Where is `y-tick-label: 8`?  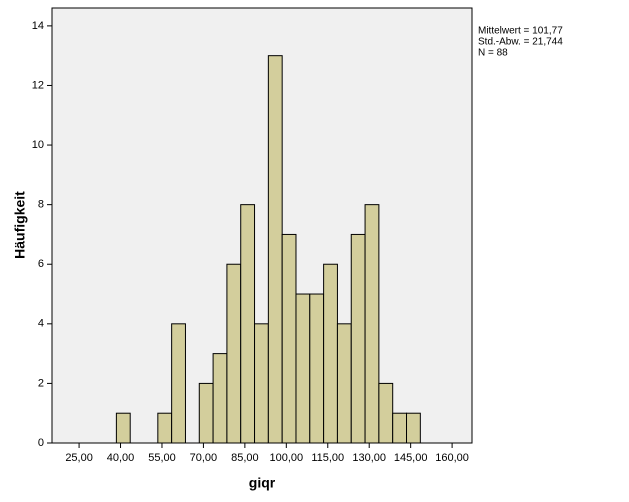 y-tick-label: 8 is located at coordinates (41, 205).